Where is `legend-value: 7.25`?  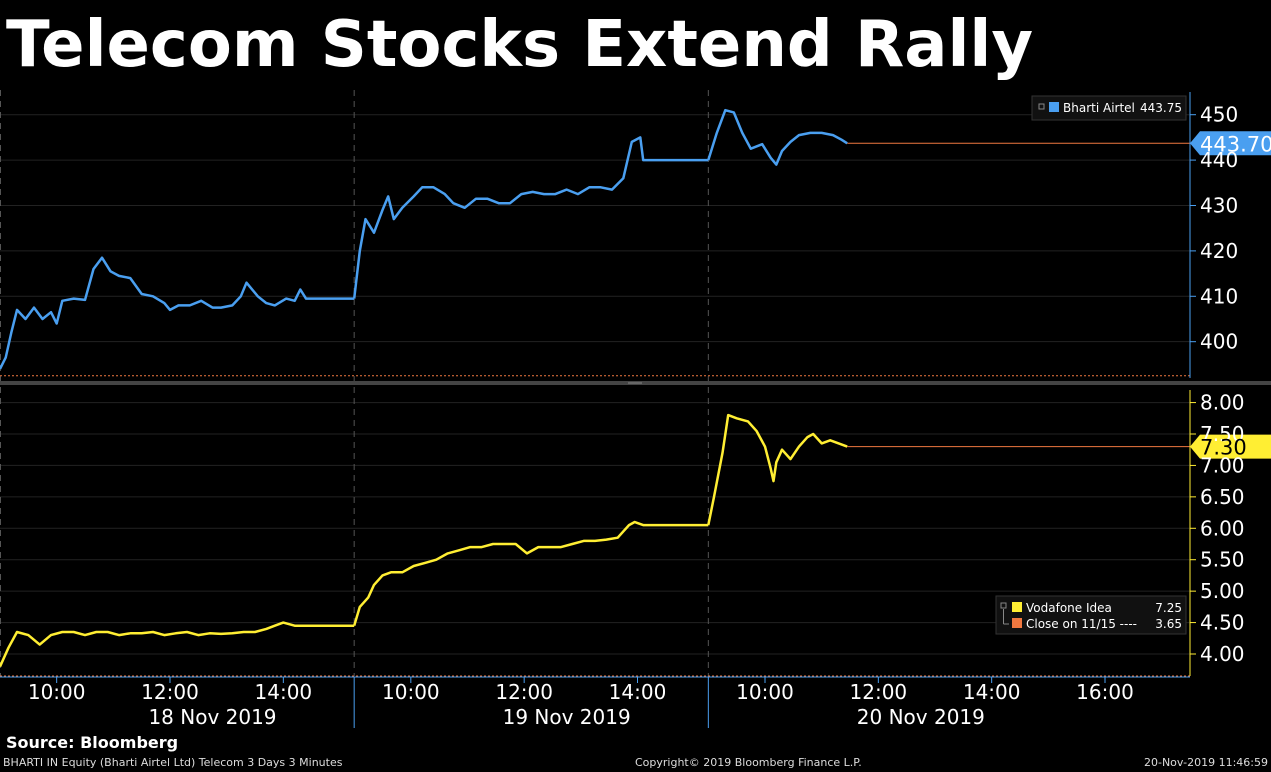 legend-value: 7.25 is located at coordinates (1168, 608).